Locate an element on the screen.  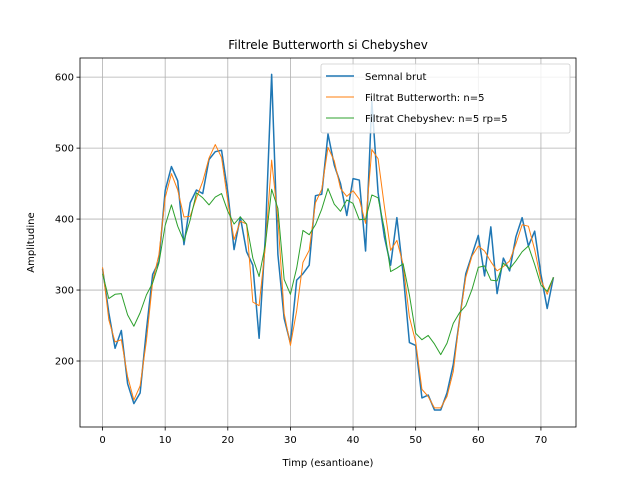
chart-title: Filtrele Butterworth si Chebyshev is located at coordinates (328, 45).